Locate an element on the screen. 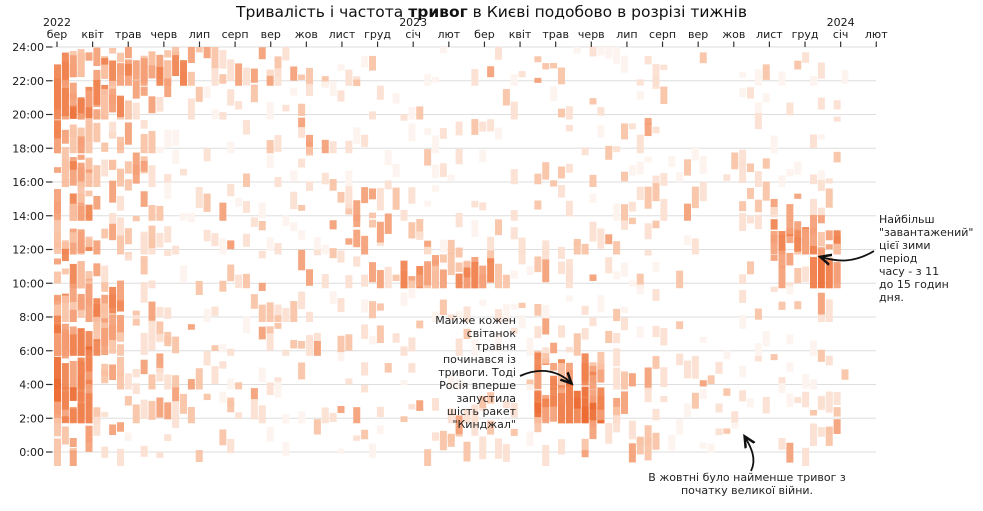  svg-text: 2022 is located at coordinates (57, 22).